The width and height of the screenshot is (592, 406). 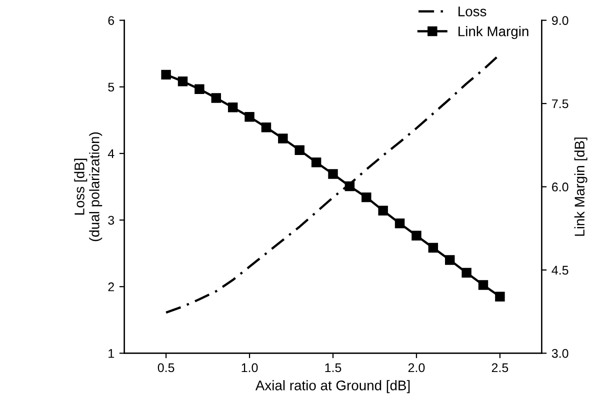 What do you see at coordinates (560, 187) in the screenshot?
I see `y2-tick-label: 6.0` at bounding box center [560, 187].